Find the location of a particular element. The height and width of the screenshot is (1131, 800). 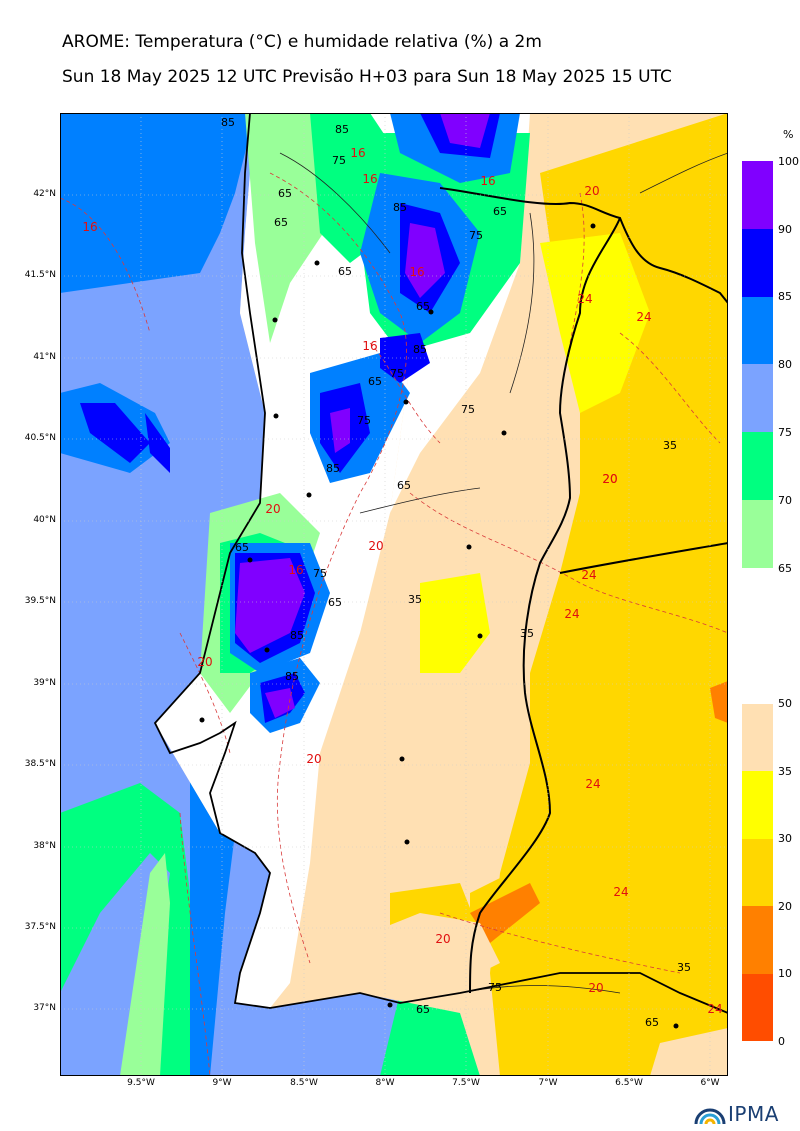

longitude-tick: 8.5°W is located at coordinates (304, 1083).